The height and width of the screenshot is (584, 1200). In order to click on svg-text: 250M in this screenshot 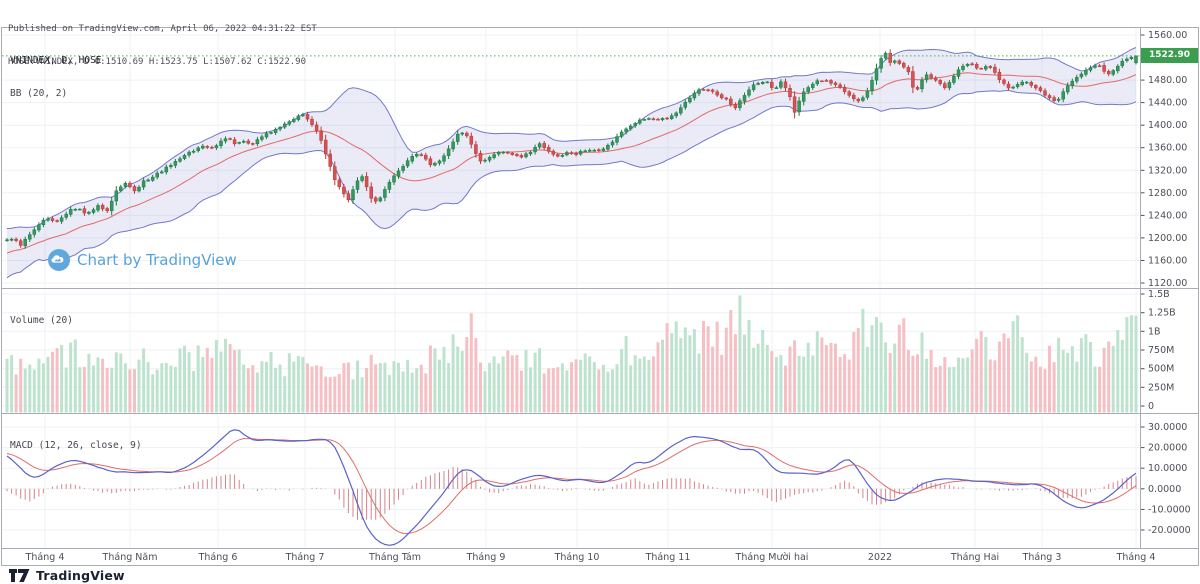, I will do `click(1161, 387)`.